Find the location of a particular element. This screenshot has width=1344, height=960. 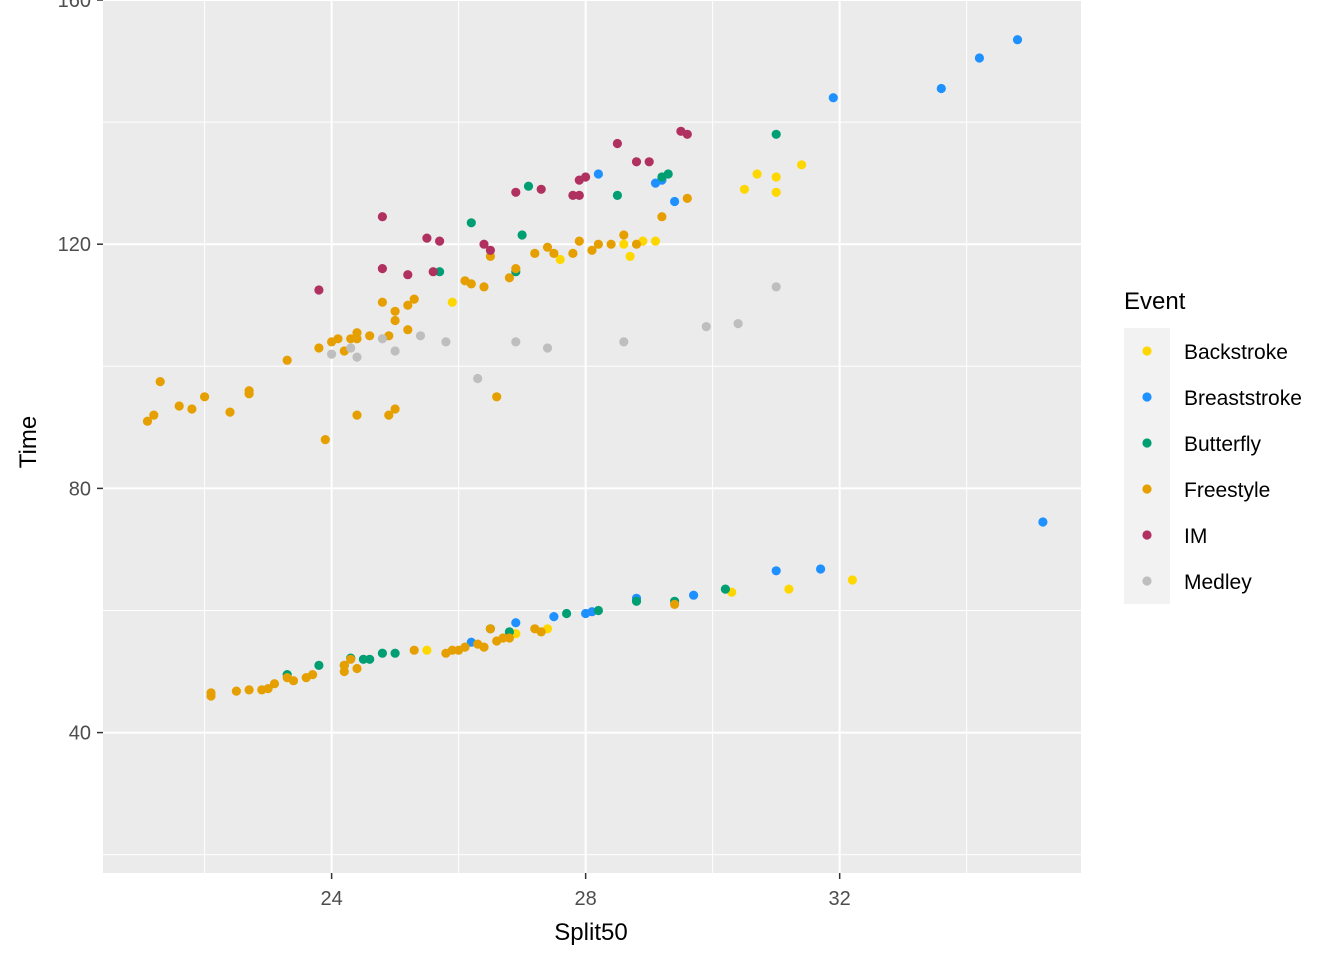

y-tick-label: 120 is located at coordinates (74, 245).